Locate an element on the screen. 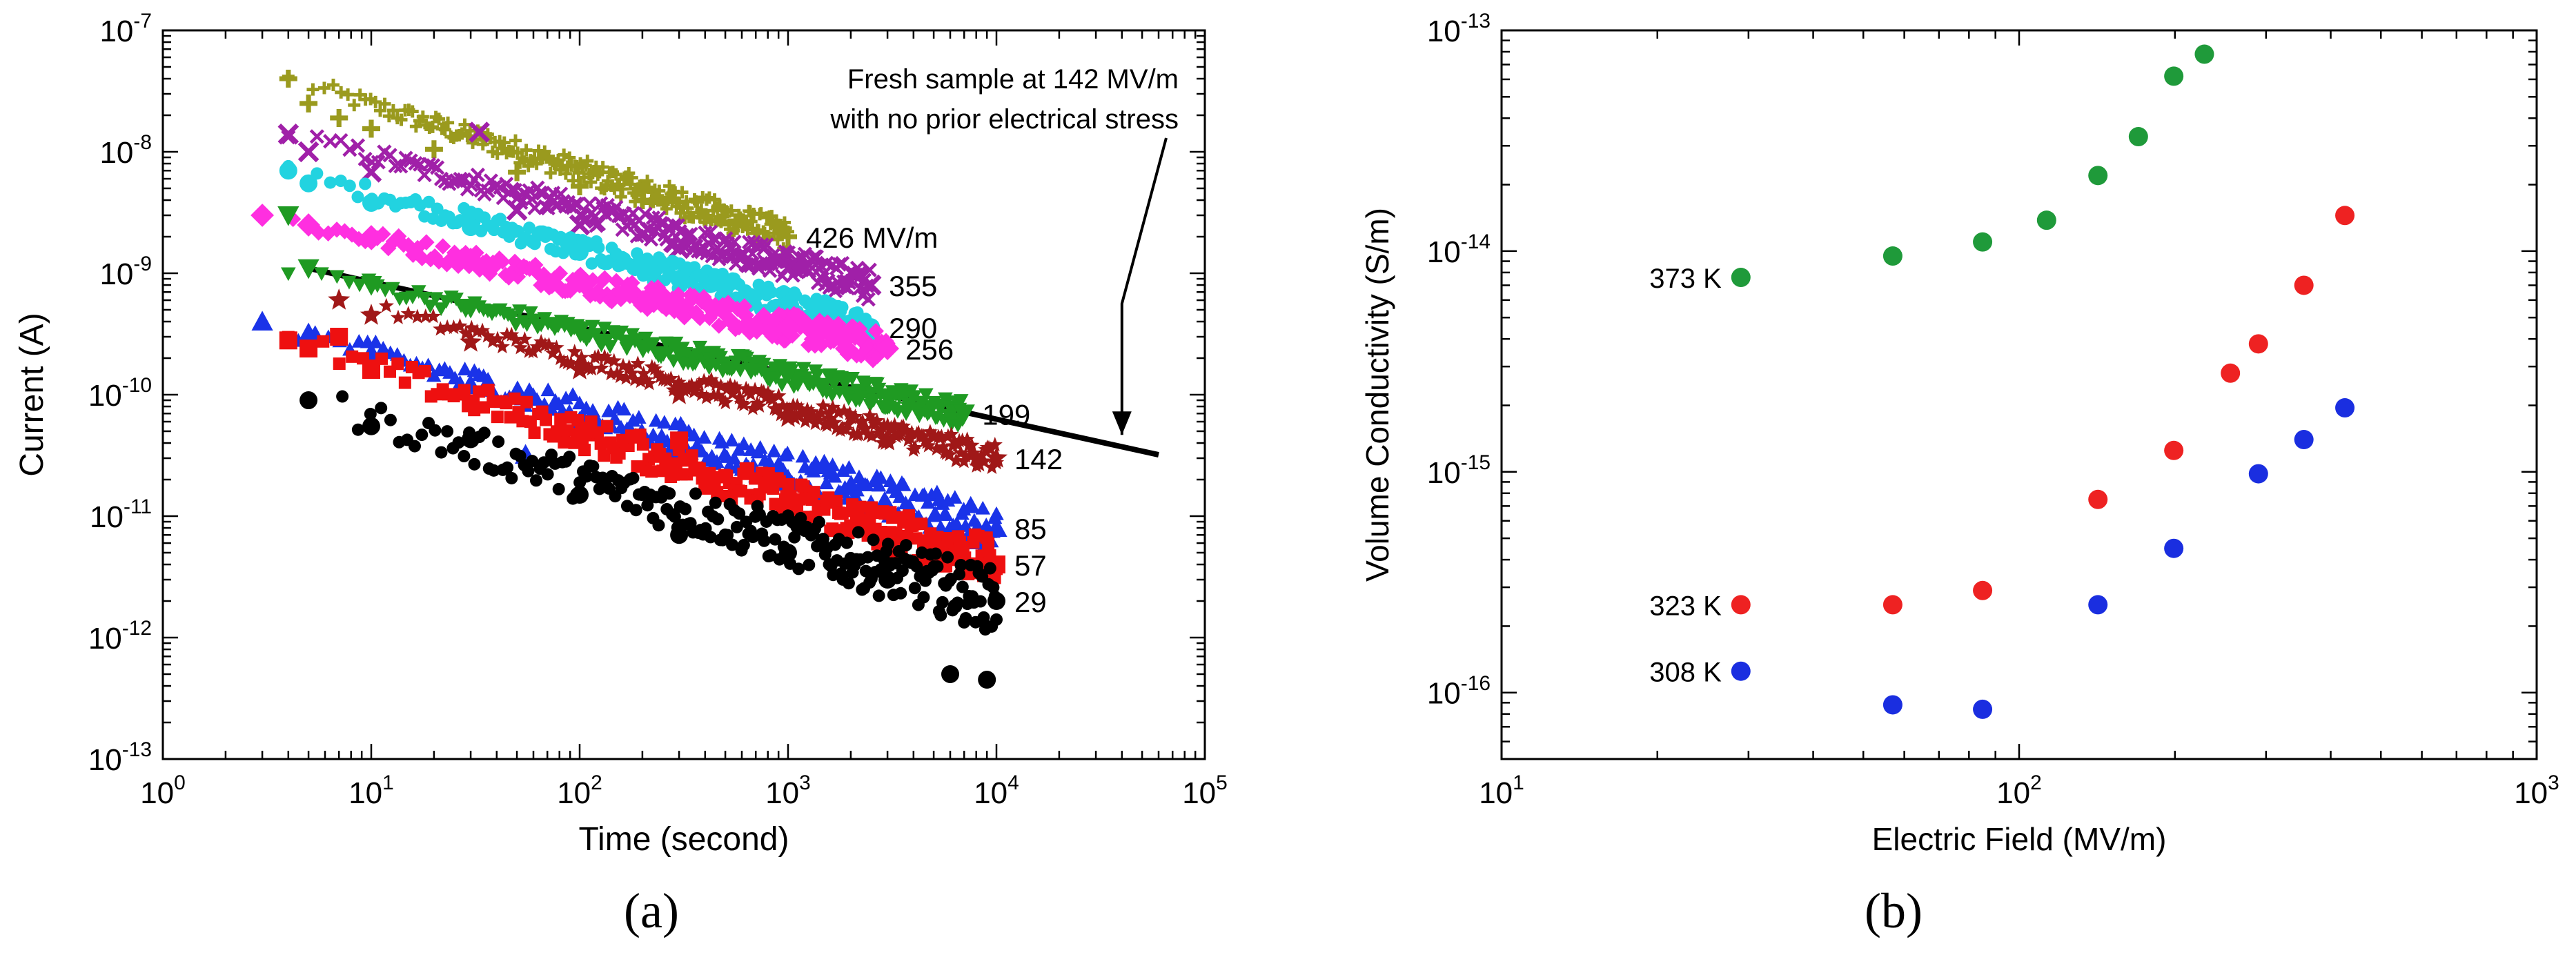 Image resolution: width=2576 pixels, height=955 pixels. panel-label-a: (a) is located at coordinates (651, 910).